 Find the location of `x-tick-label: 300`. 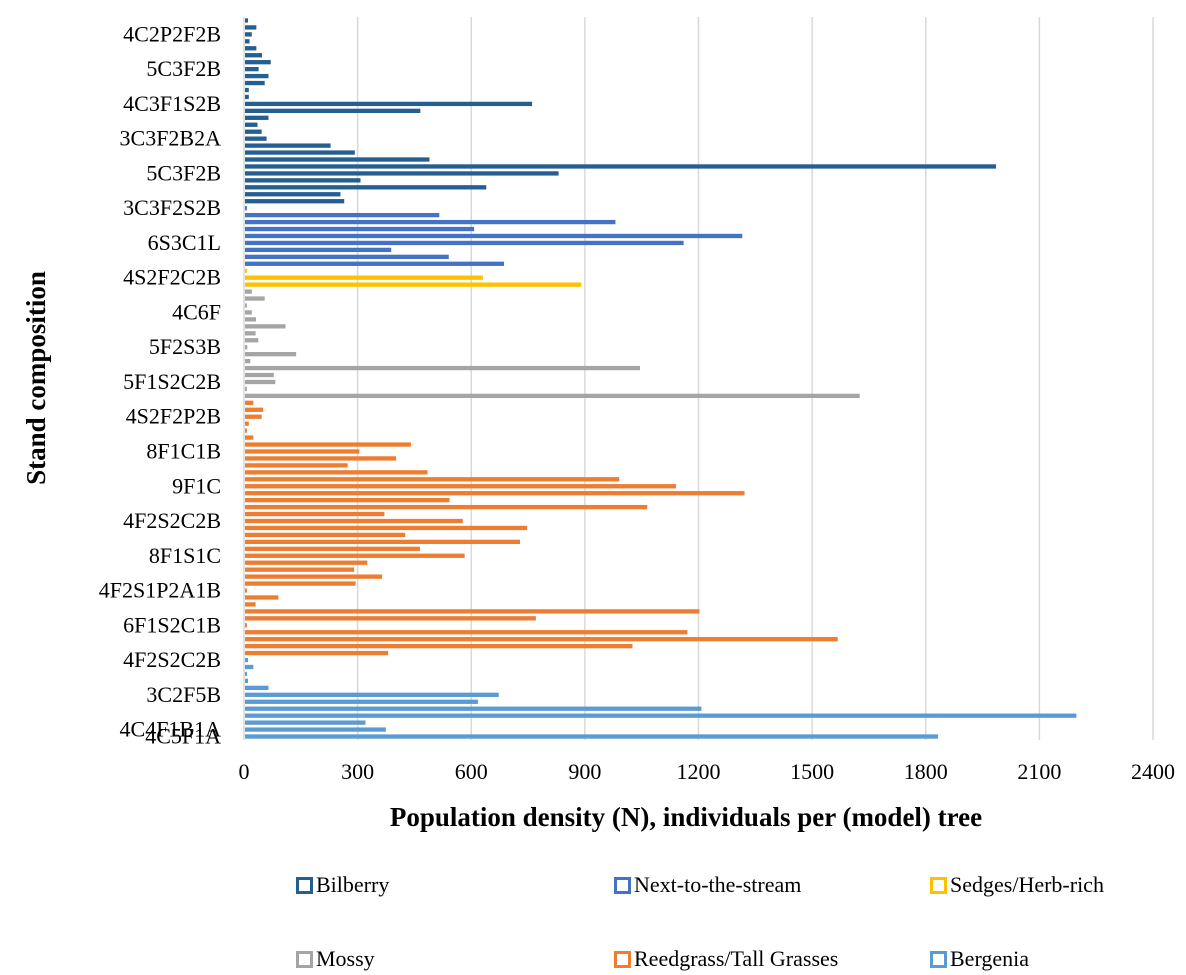

x-tick-label: 300 is located at coordinates (357, 771).